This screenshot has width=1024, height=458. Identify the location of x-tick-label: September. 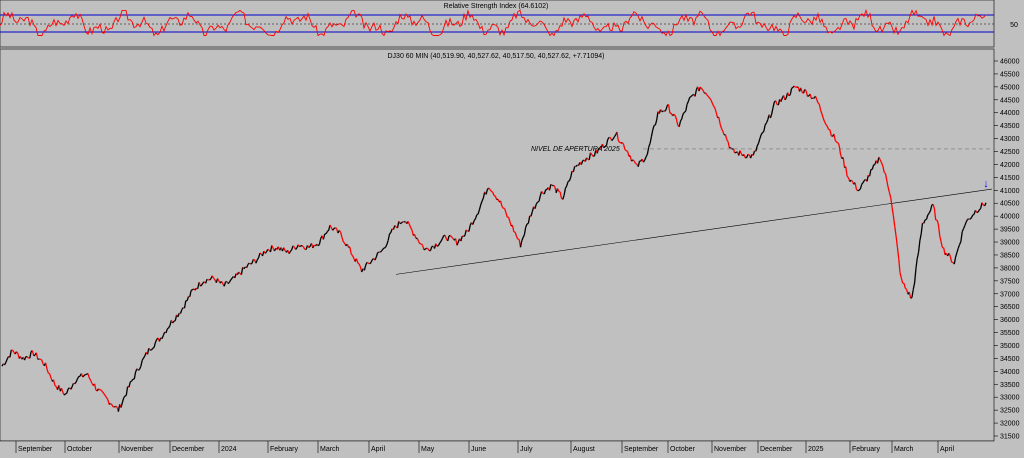
(641, 449).